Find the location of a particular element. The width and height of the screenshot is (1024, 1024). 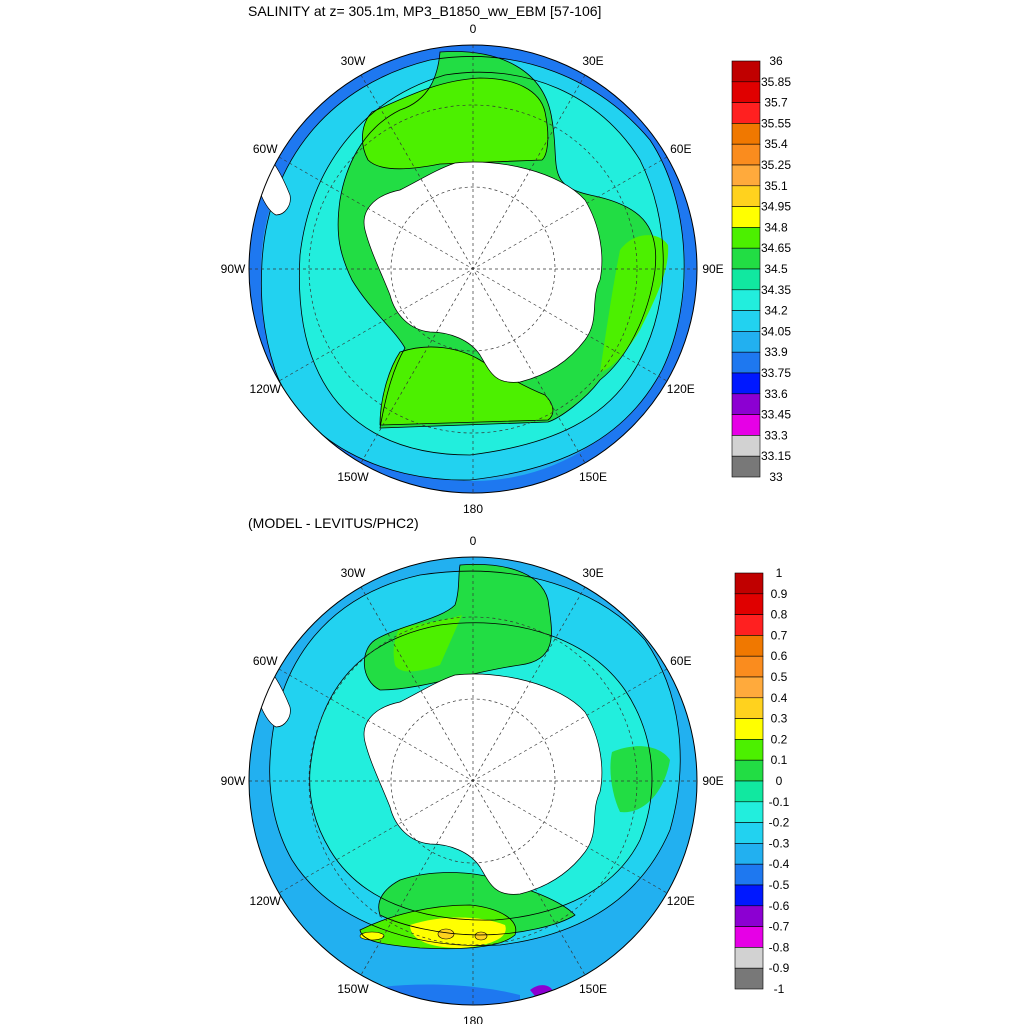

colorbar-label: 35.1 is located at coordinates (776, 186).